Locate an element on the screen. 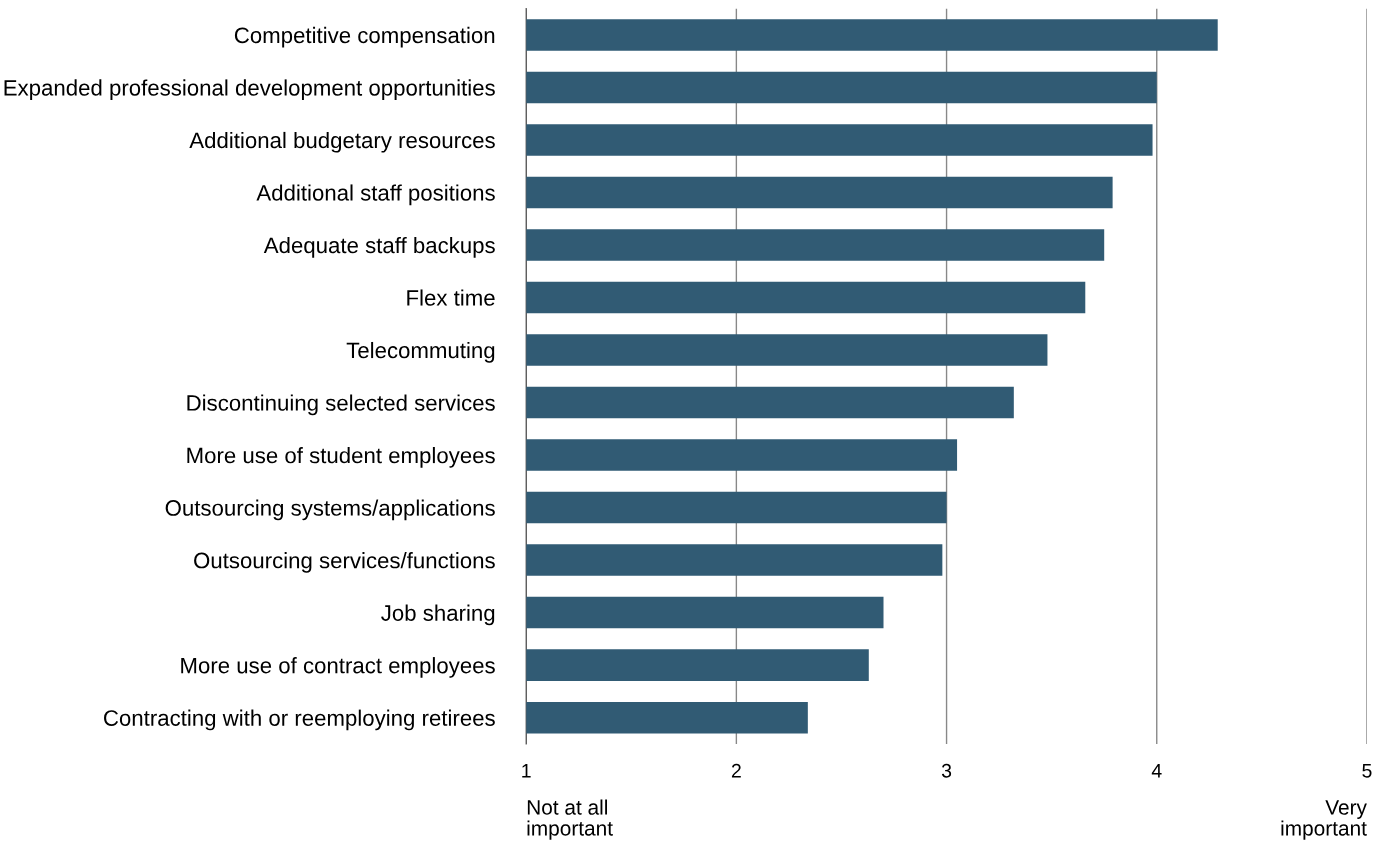 This screenshot has height=865, width=1392. y-tick-label: Flex time is located at coordinates (451, 297).